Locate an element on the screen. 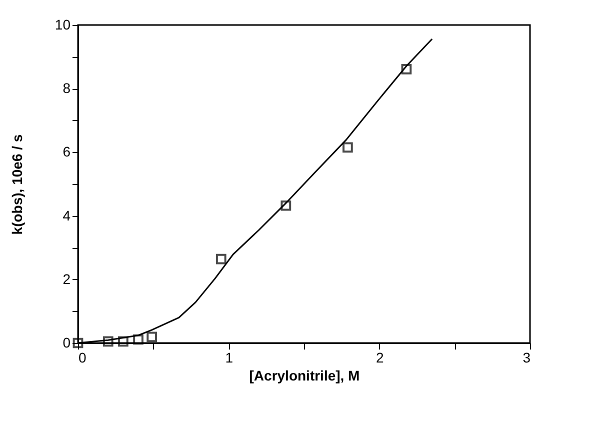 This screenshot has width=614, height=439. y-tick-label: 6 is located at coordinates (66, 152).